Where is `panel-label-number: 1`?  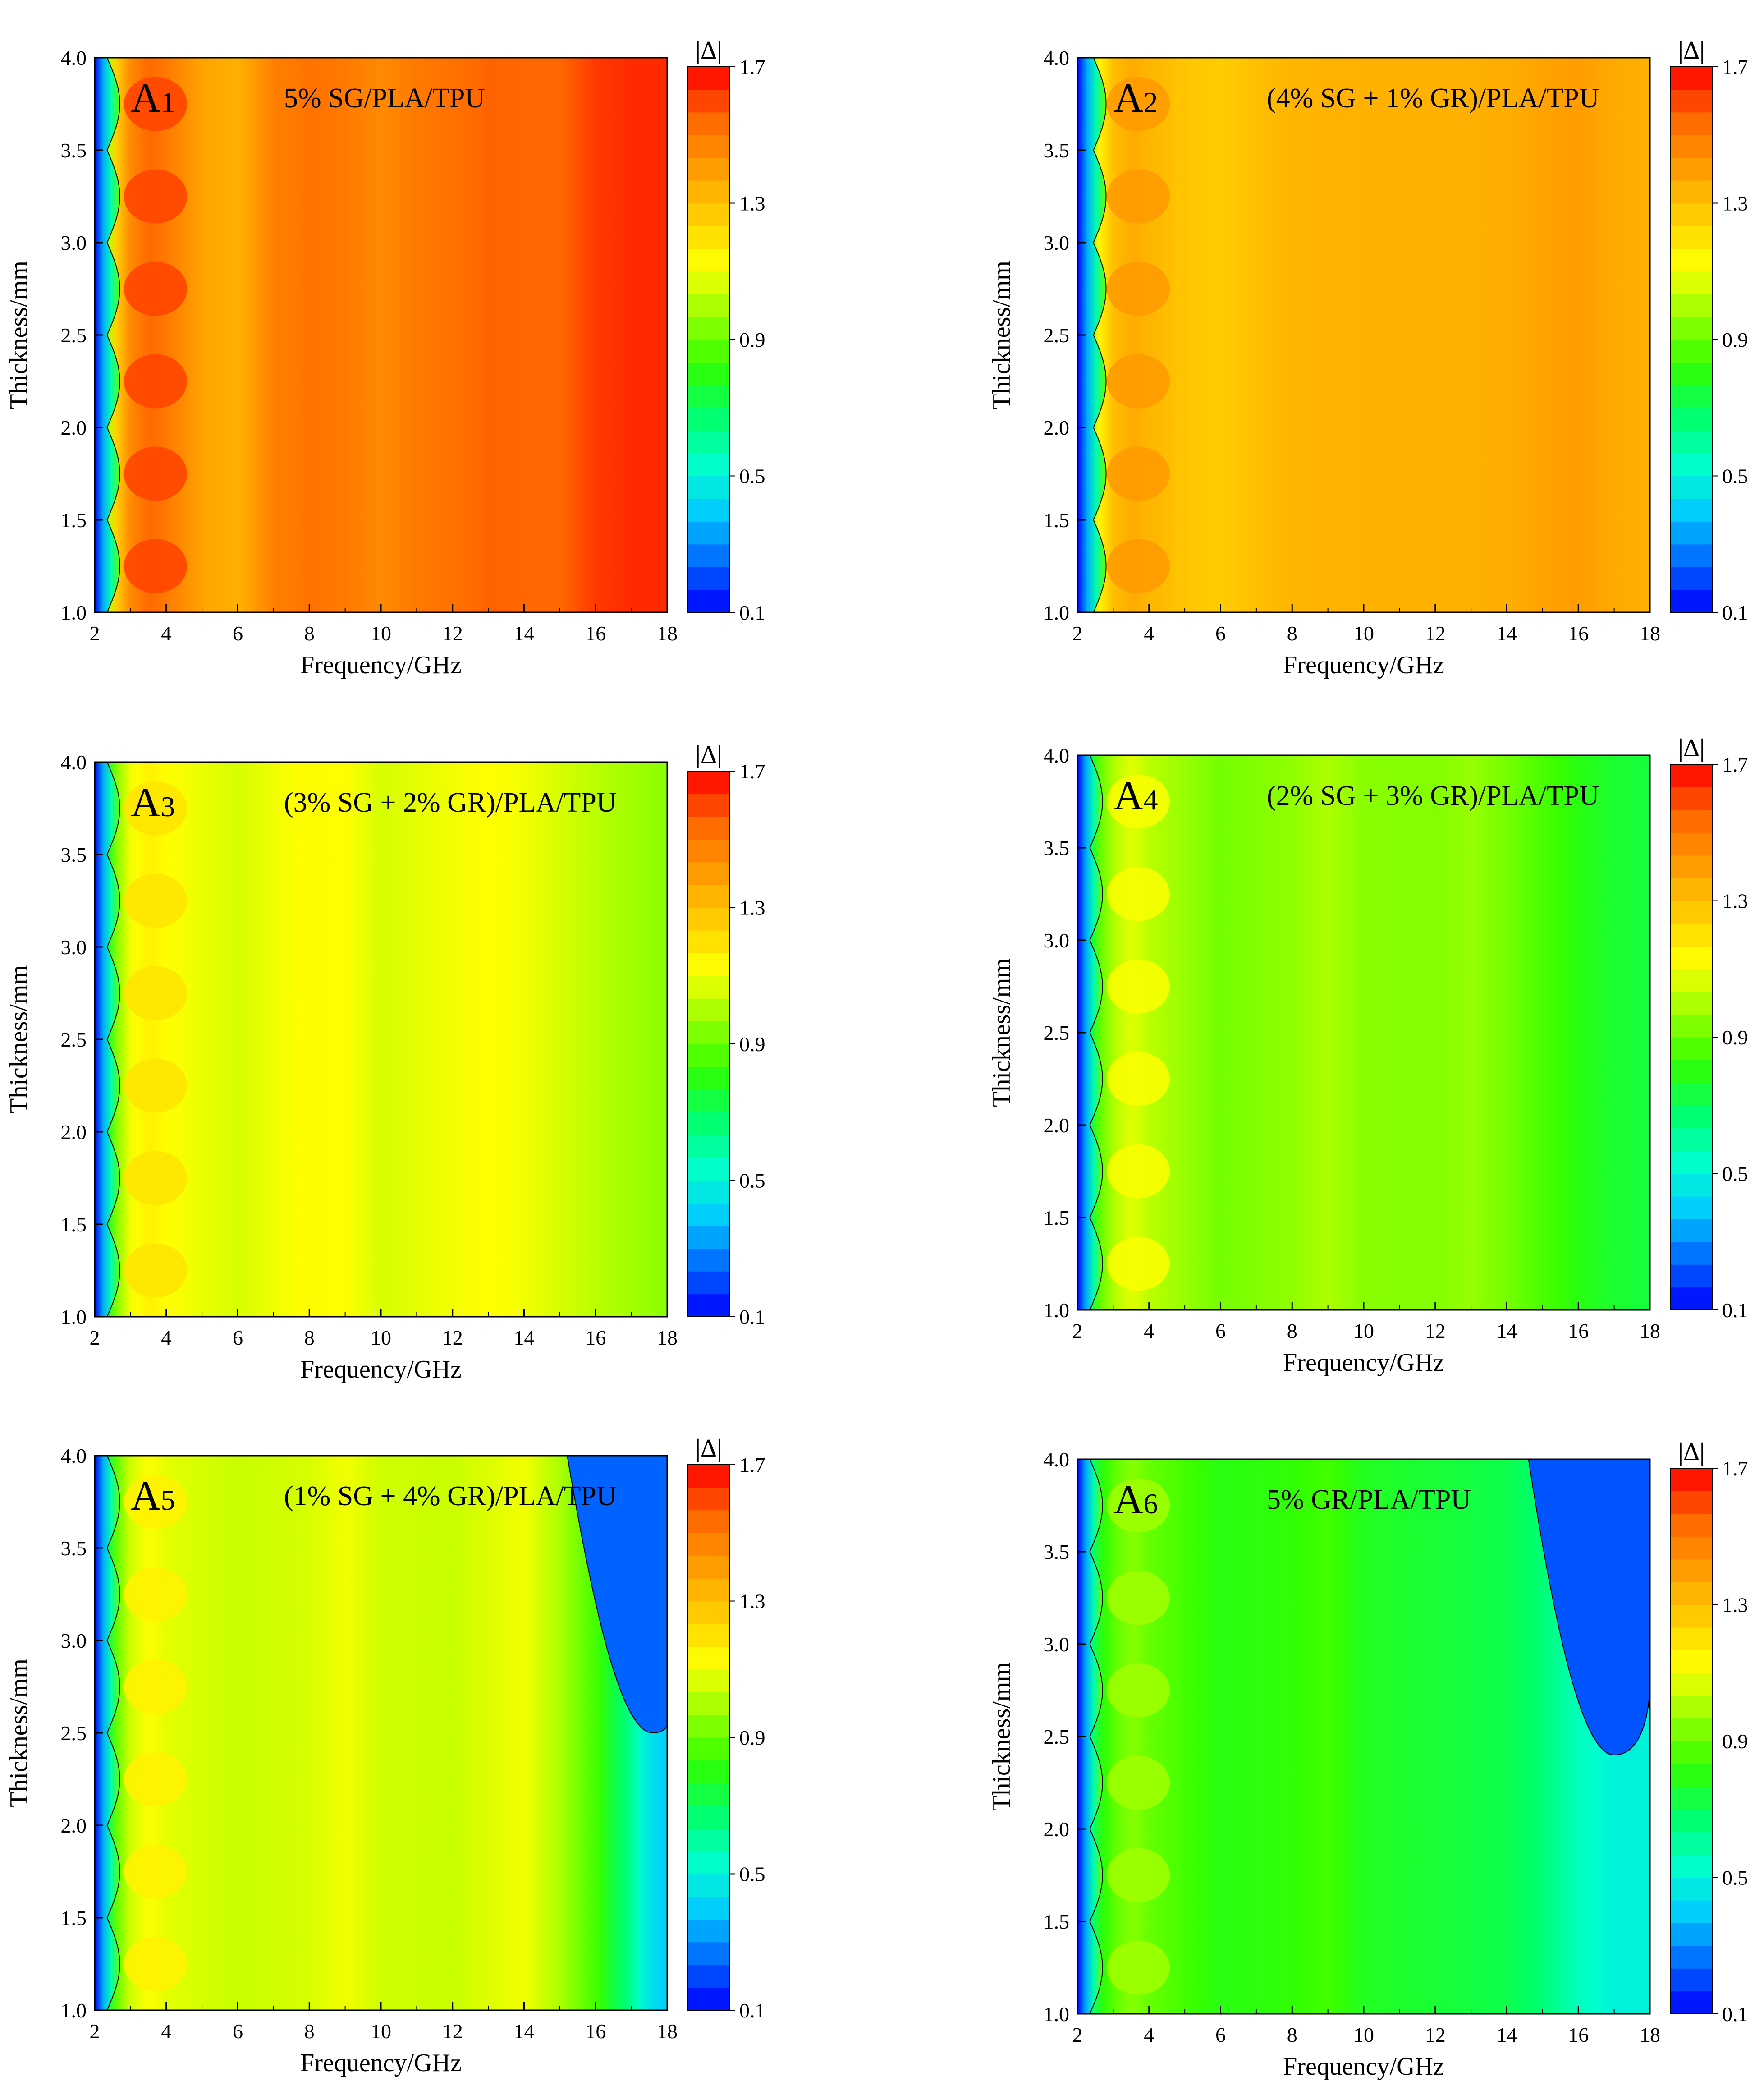 panel-label-number: 1 is located at coordinates (167, 102).